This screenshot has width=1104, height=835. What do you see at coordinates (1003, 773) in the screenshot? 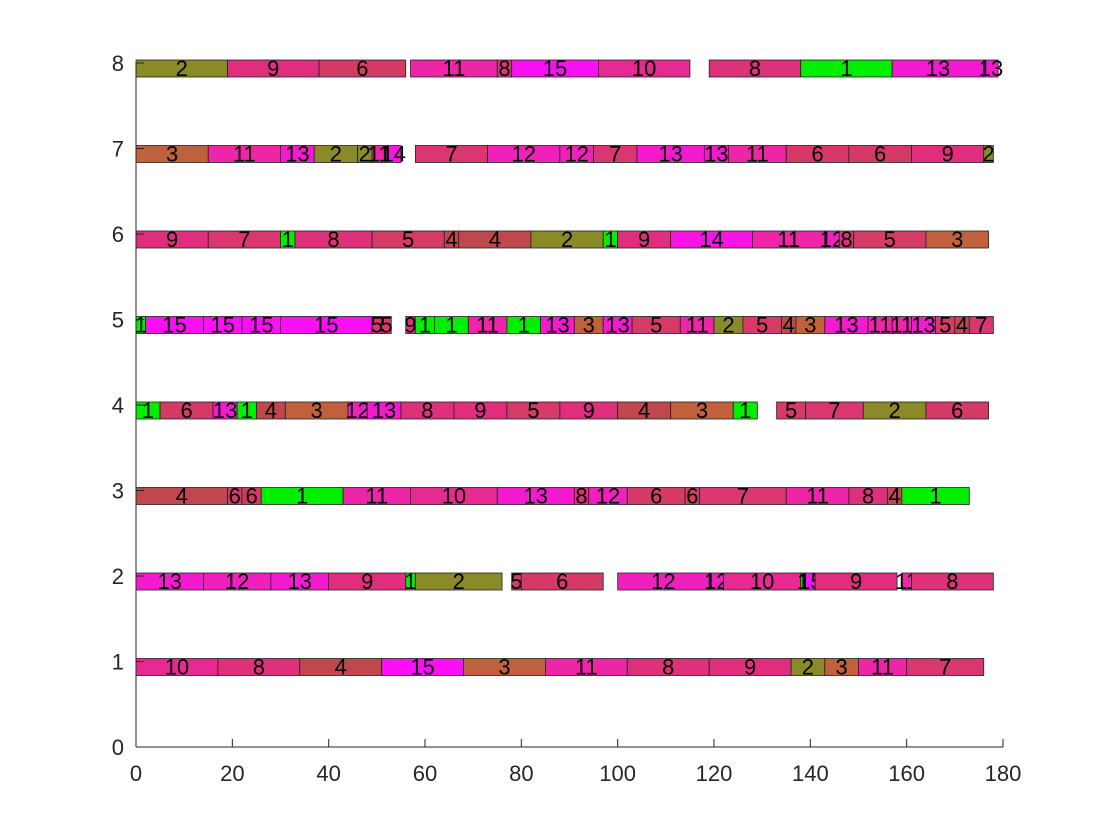
I see `x-tick-label: 180` at bounding box center [1003, 773].